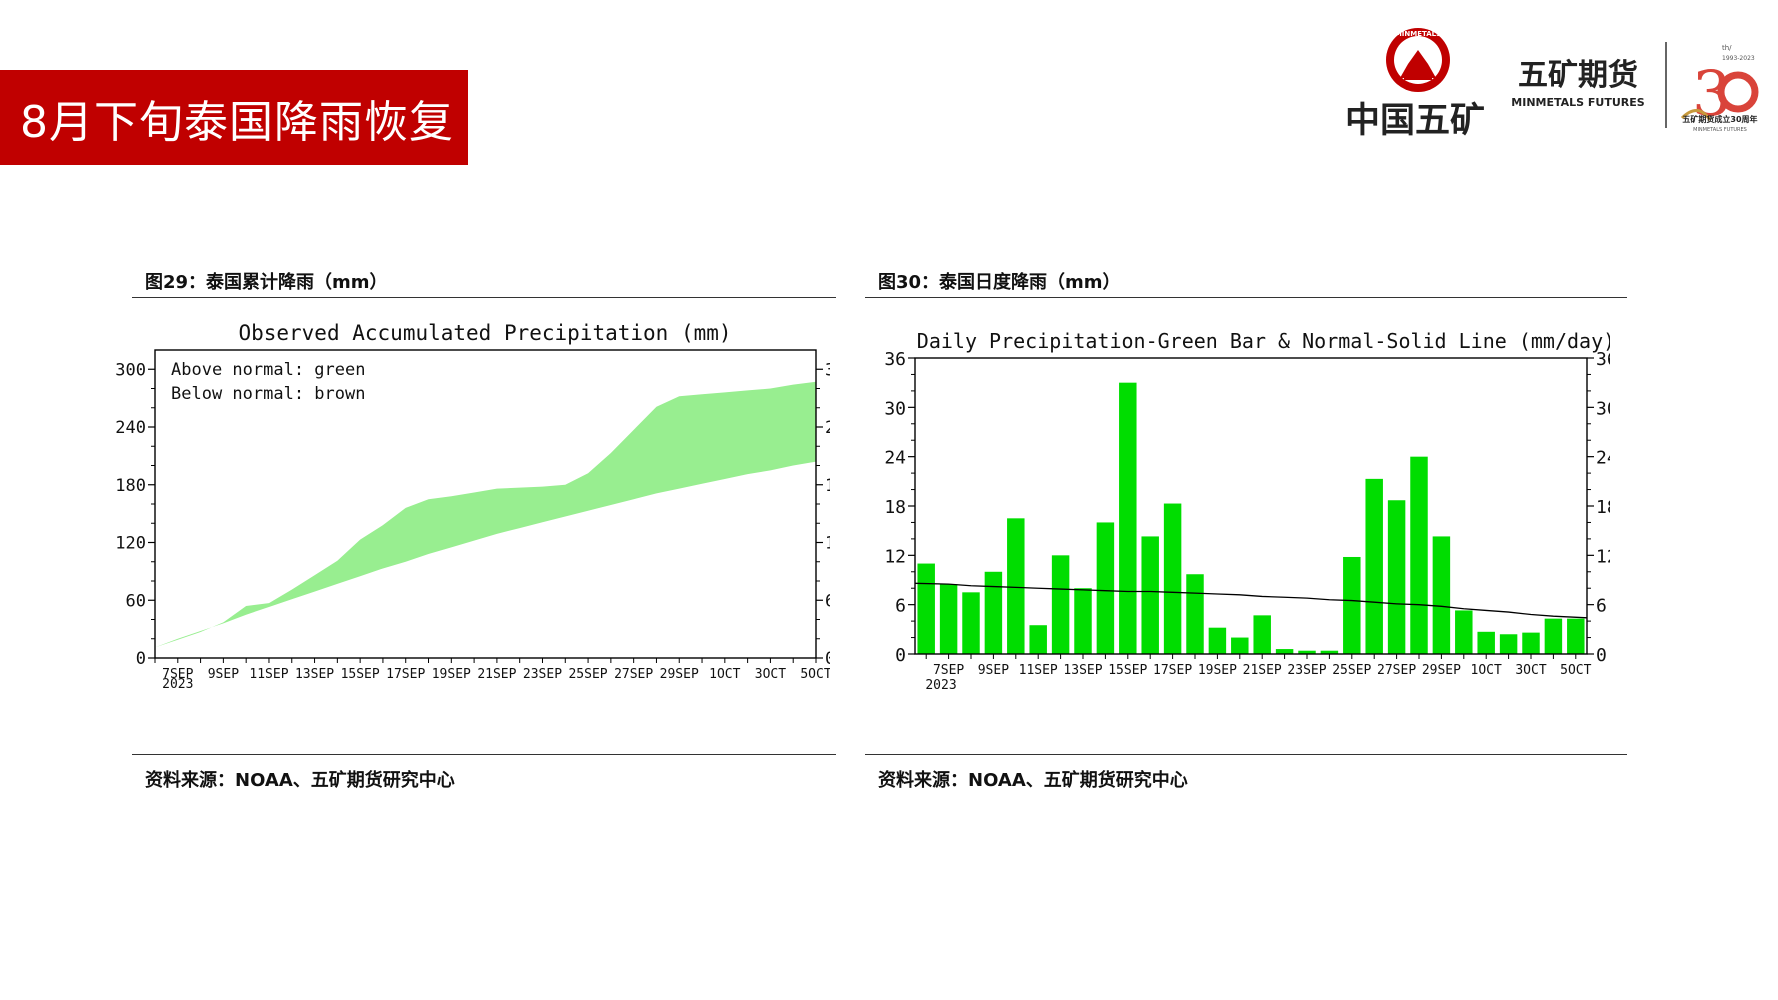 Image resolution: width=1778 pixels, height=1000 pixels. Describe the element at coordinates (1603, 507) in the screenshot. I see `chart2-y-label-right: 18` at that location.